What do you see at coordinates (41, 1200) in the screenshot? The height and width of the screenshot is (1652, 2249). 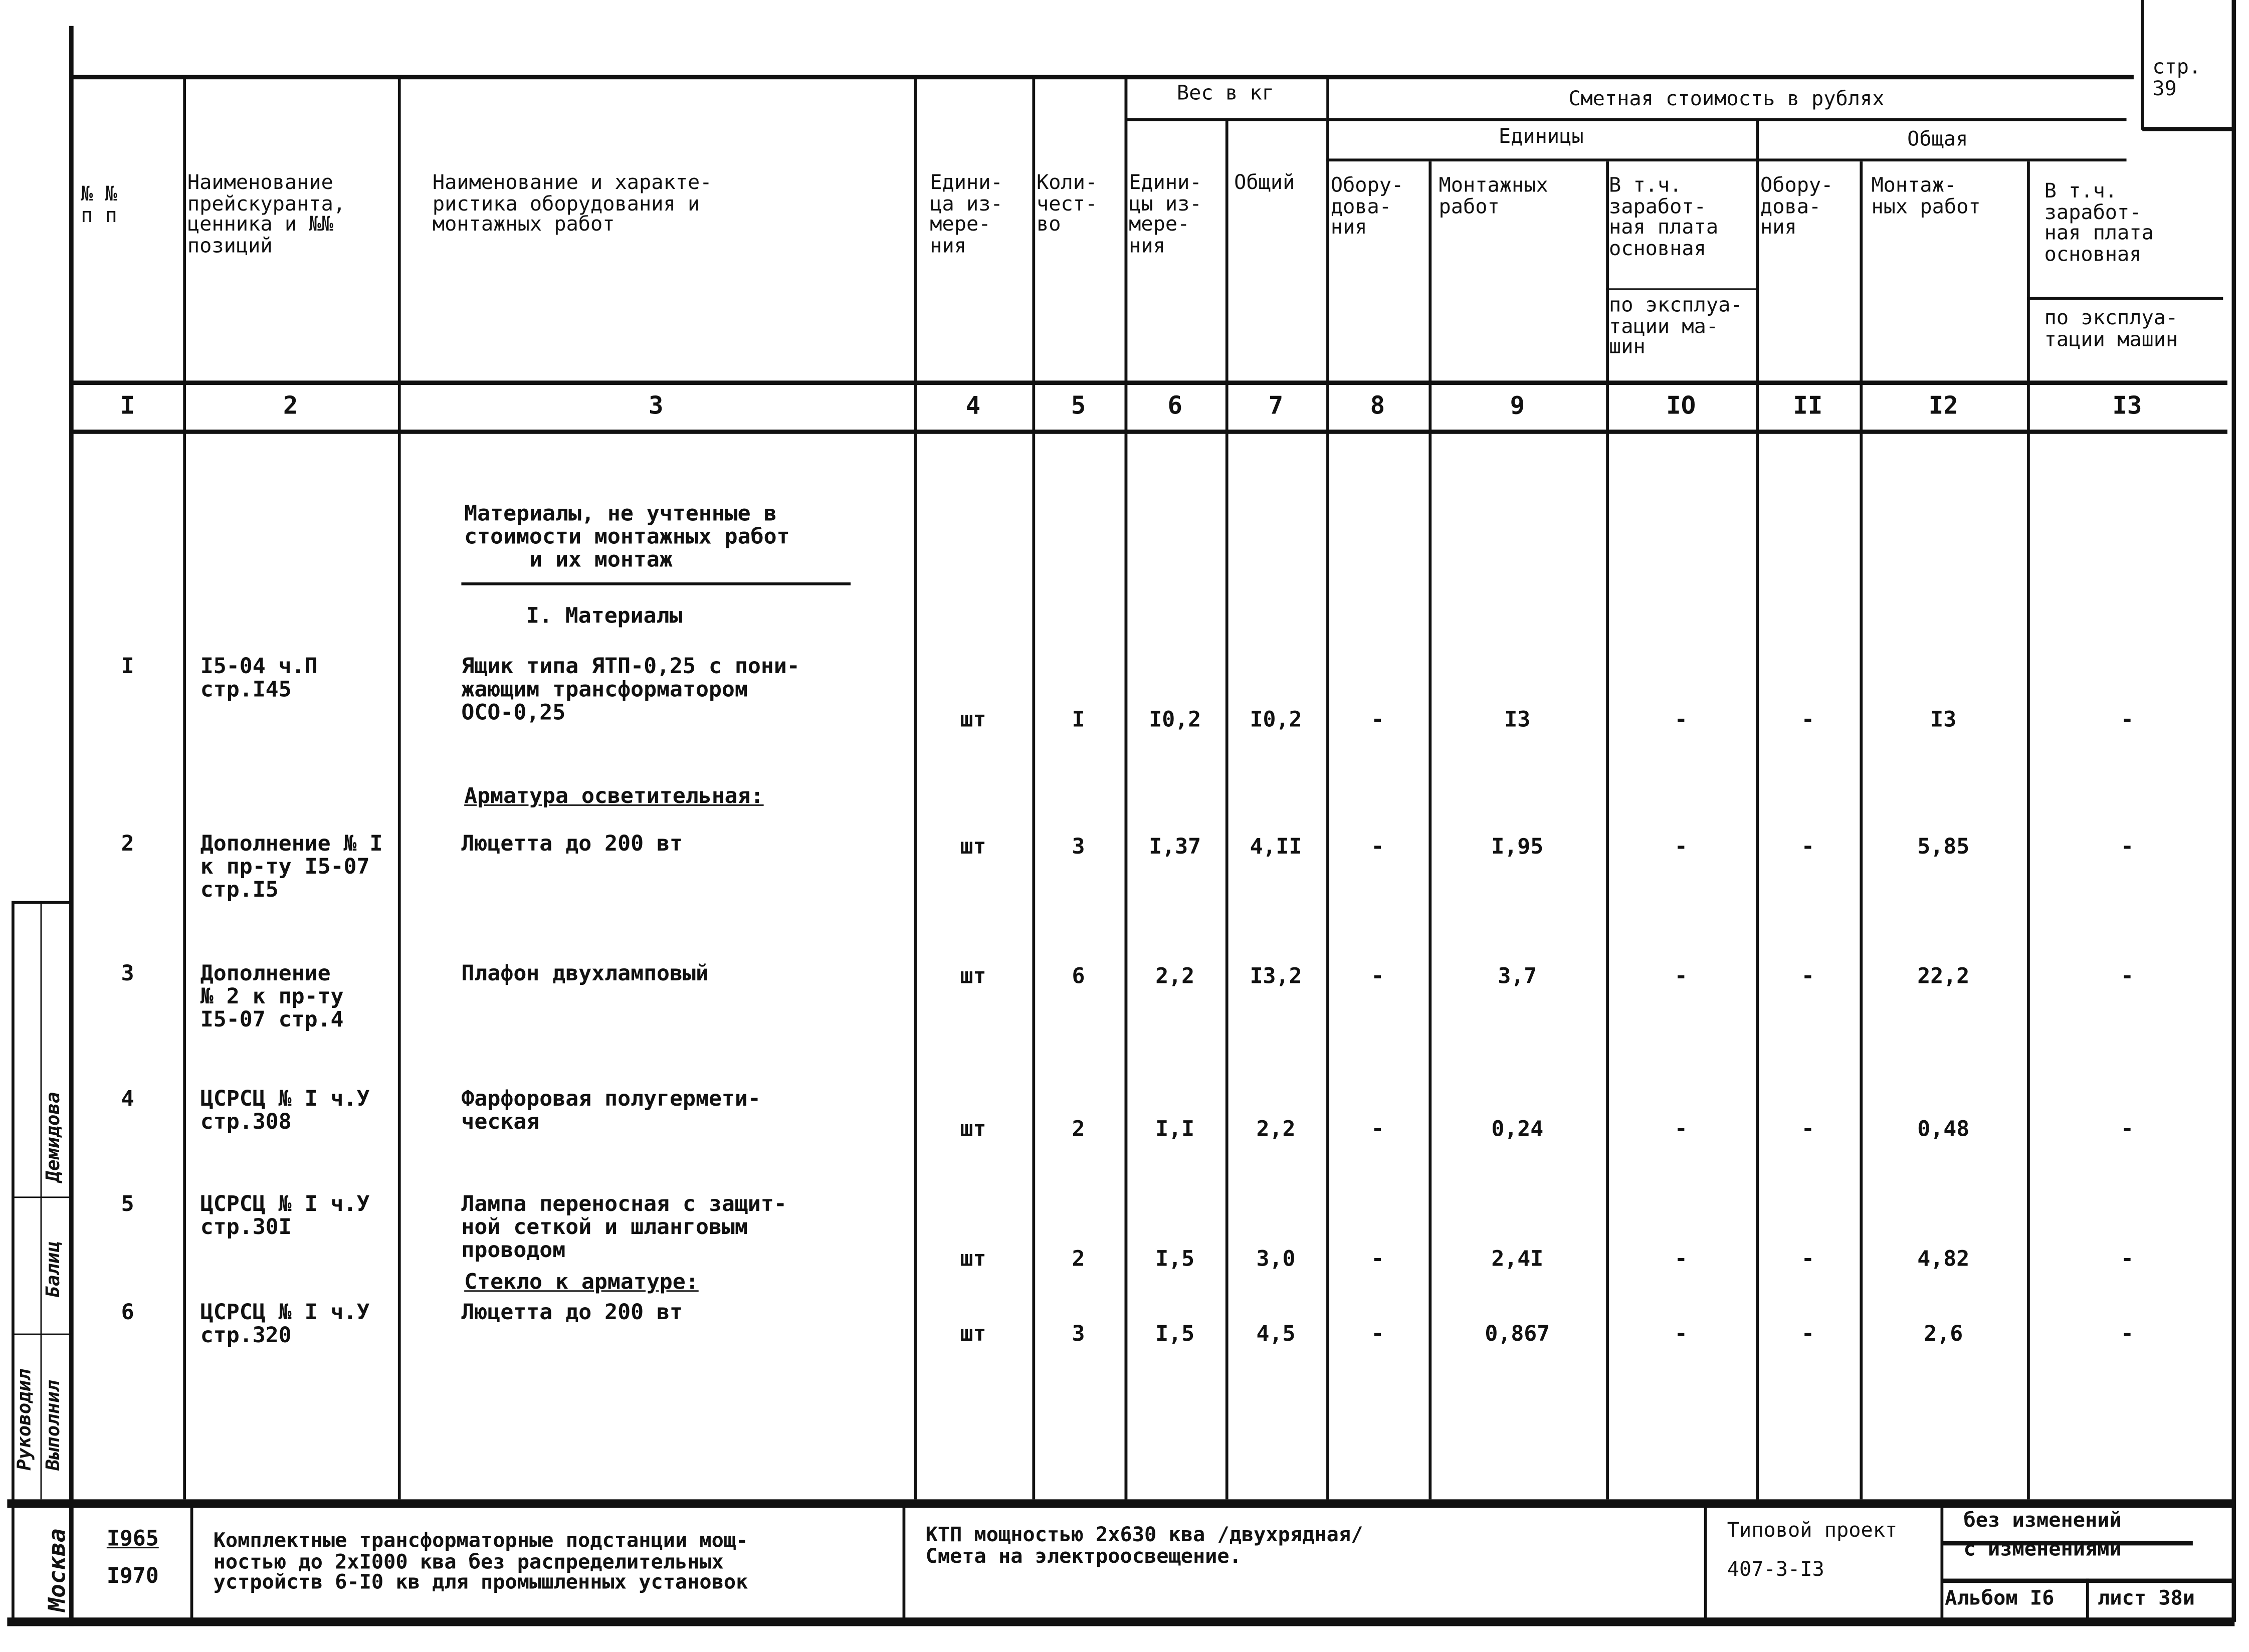 I see `stamp-divider` at bounding box center [41, 1200].